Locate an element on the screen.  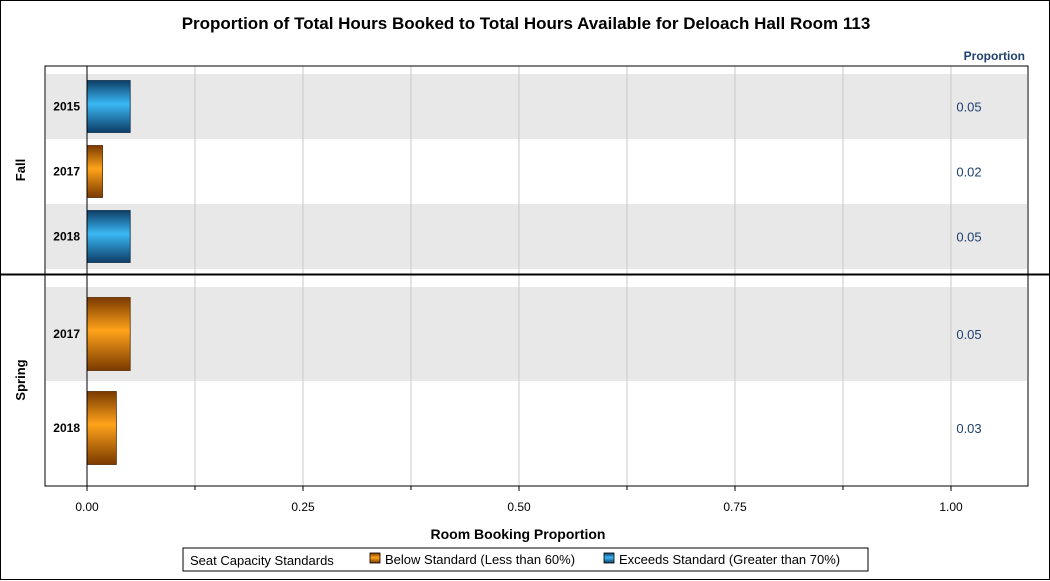
value-label-fall-2015: 0.05 is located at coordinates (968, 107).